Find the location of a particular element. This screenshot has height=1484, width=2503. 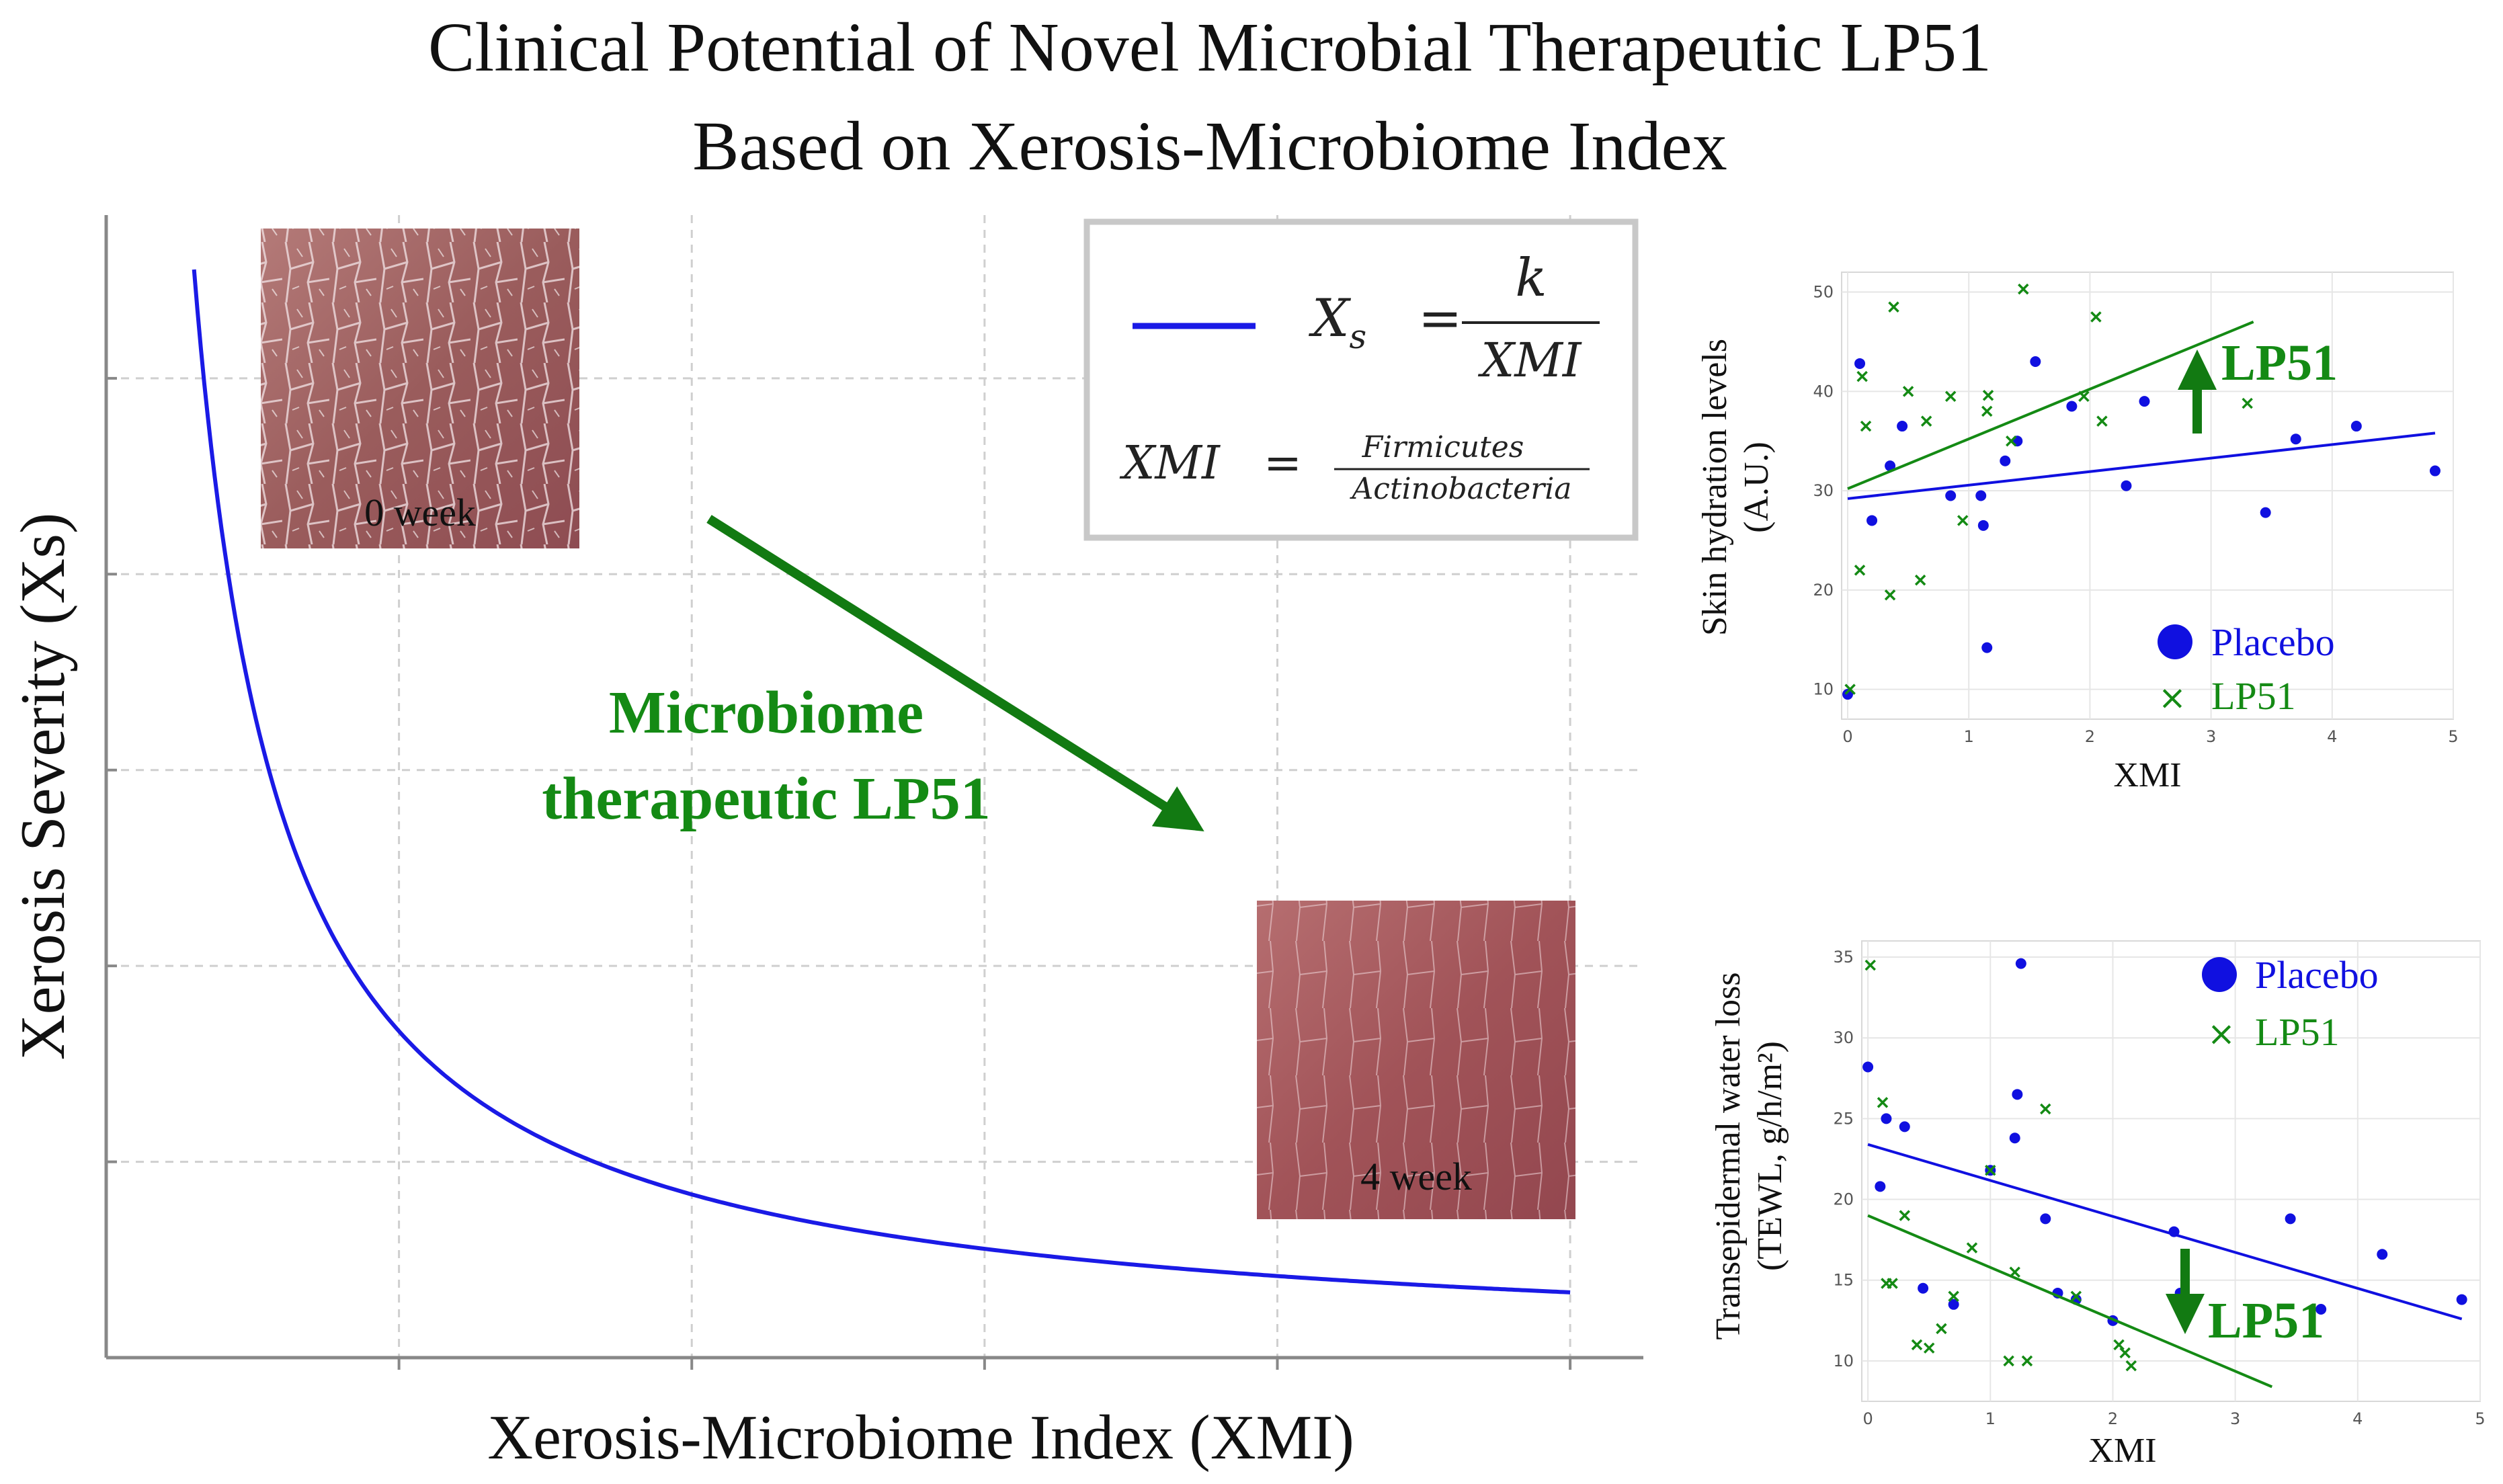

hyd-y-tick-label-0: 10 is located at coordinates (1824, 689).